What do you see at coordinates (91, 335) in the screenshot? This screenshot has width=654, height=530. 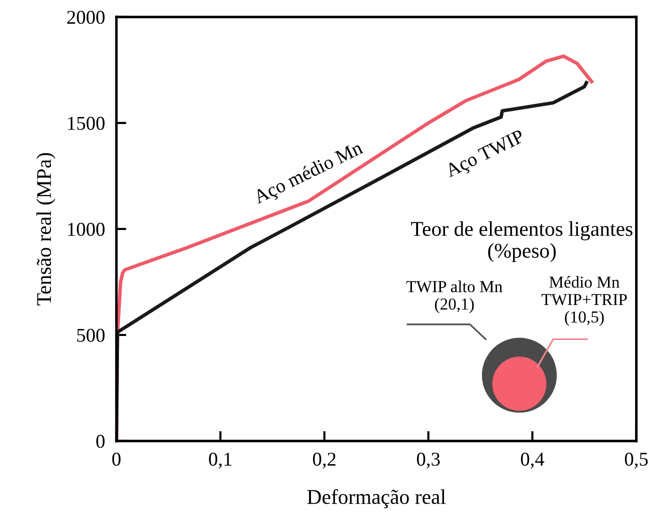 I see `y-tick-label: 500` at bounding box center [91, 335].